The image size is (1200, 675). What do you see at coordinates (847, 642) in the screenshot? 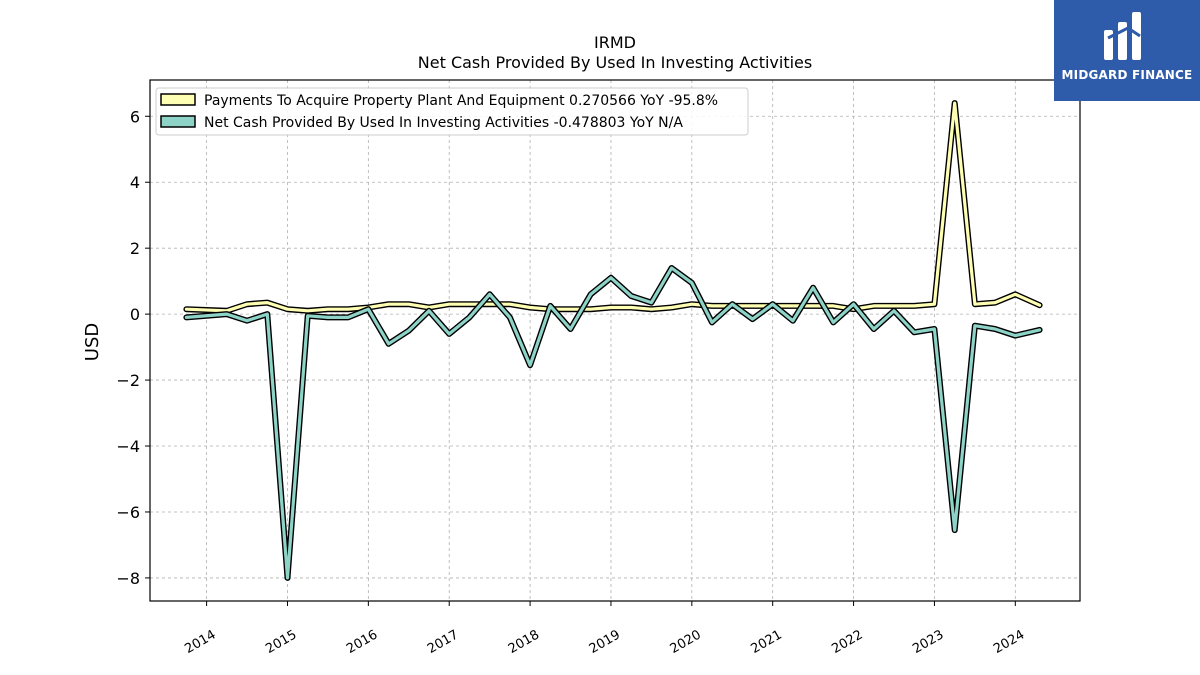
I see `x-tick-label: 2022` at bounding box center [847, 642].